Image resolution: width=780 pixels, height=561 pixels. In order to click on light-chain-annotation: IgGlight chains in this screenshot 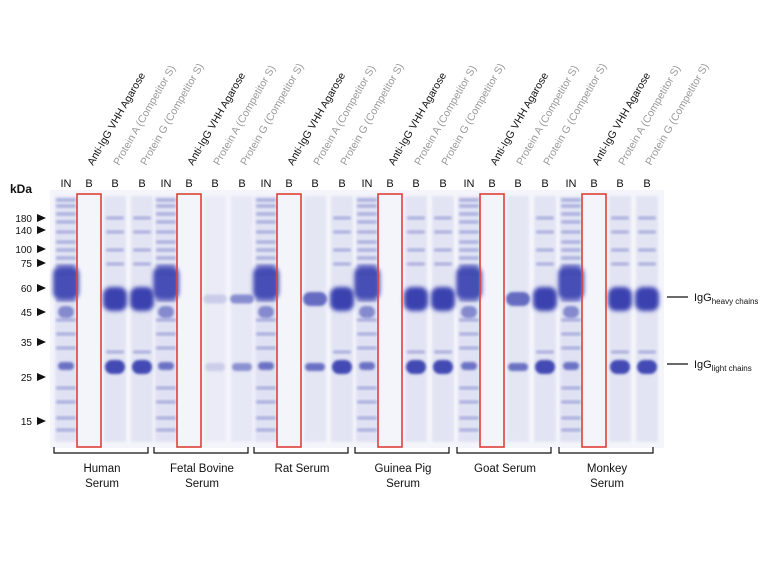, I will do `click(709, 366)`.